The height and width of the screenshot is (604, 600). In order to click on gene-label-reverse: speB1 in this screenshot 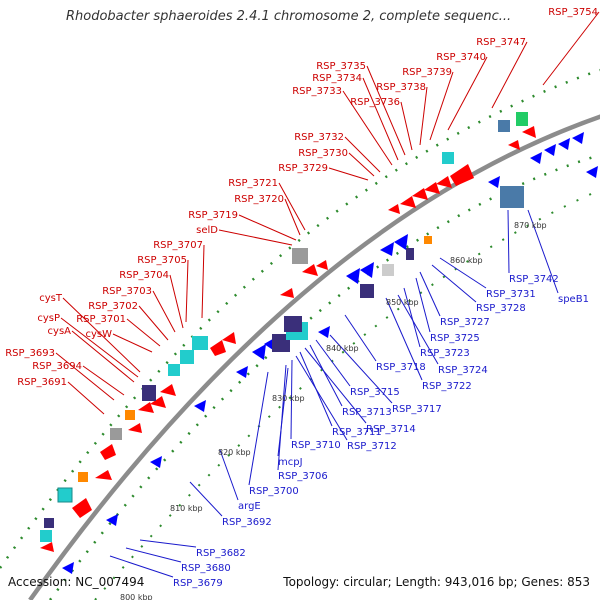, I will do `click(573, 299)`.